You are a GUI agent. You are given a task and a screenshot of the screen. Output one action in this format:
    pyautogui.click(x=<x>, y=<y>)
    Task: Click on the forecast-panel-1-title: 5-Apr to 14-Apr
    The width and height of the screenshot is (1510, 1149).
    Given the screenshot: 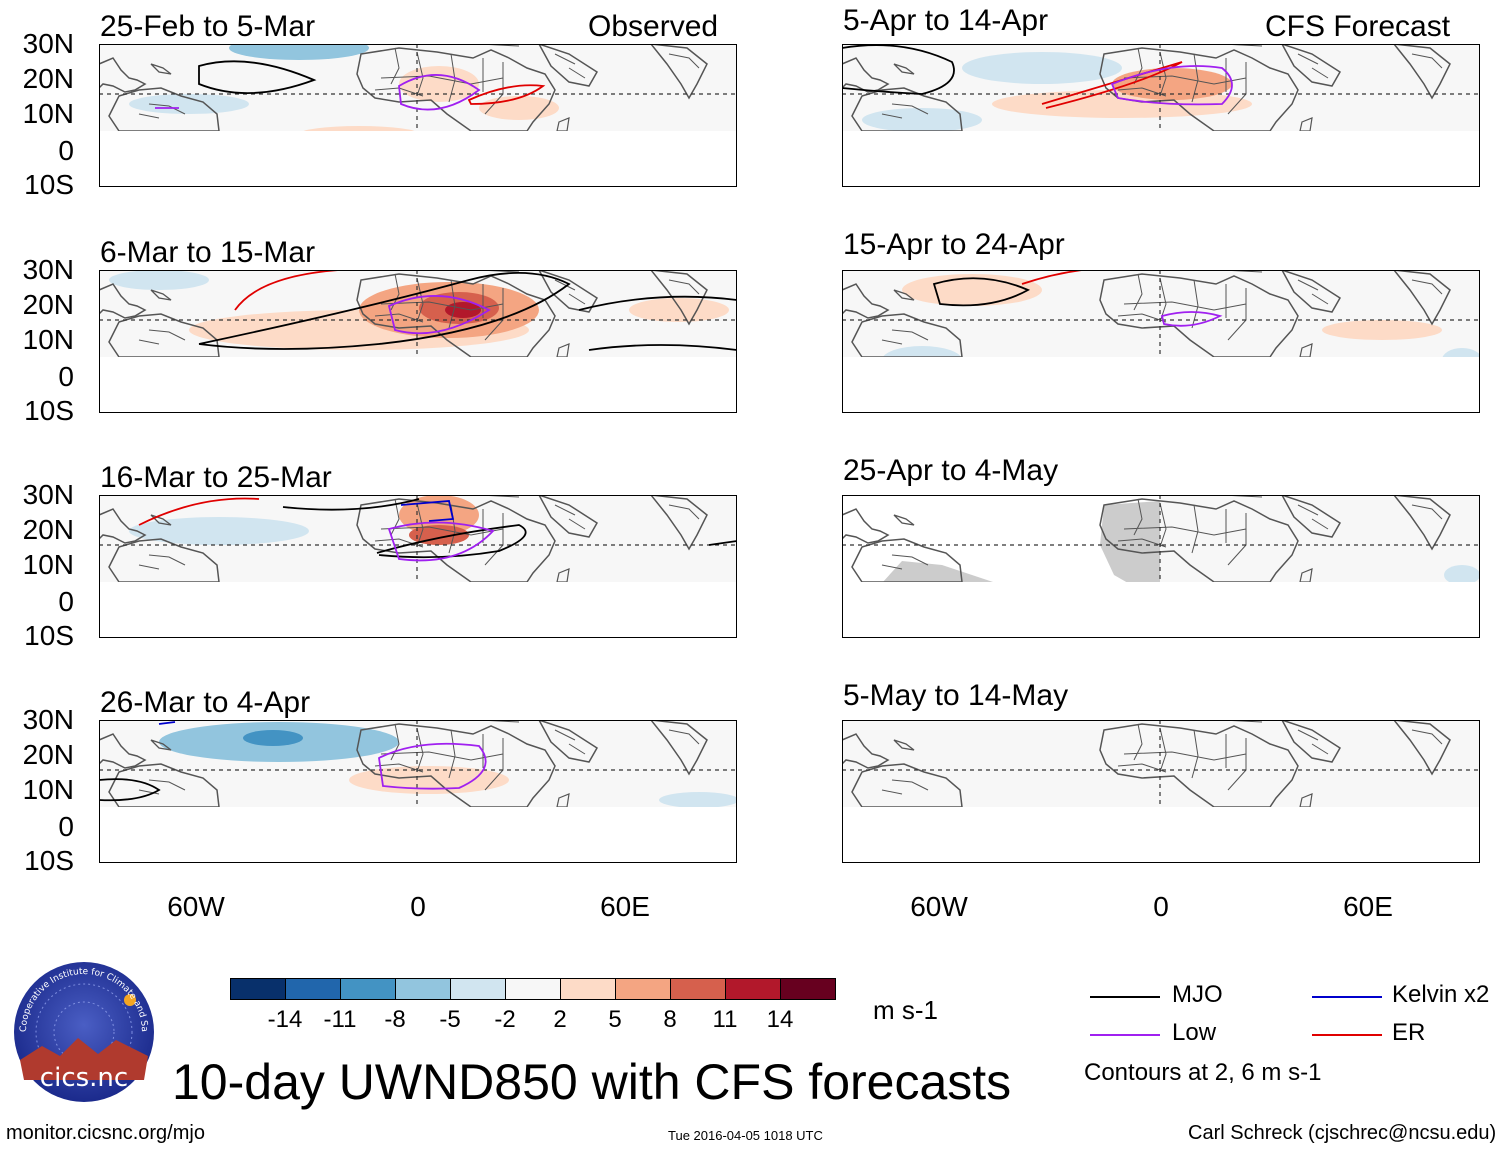 What is the action you would take?
    pyautogui.click(x=946, y=20)
    